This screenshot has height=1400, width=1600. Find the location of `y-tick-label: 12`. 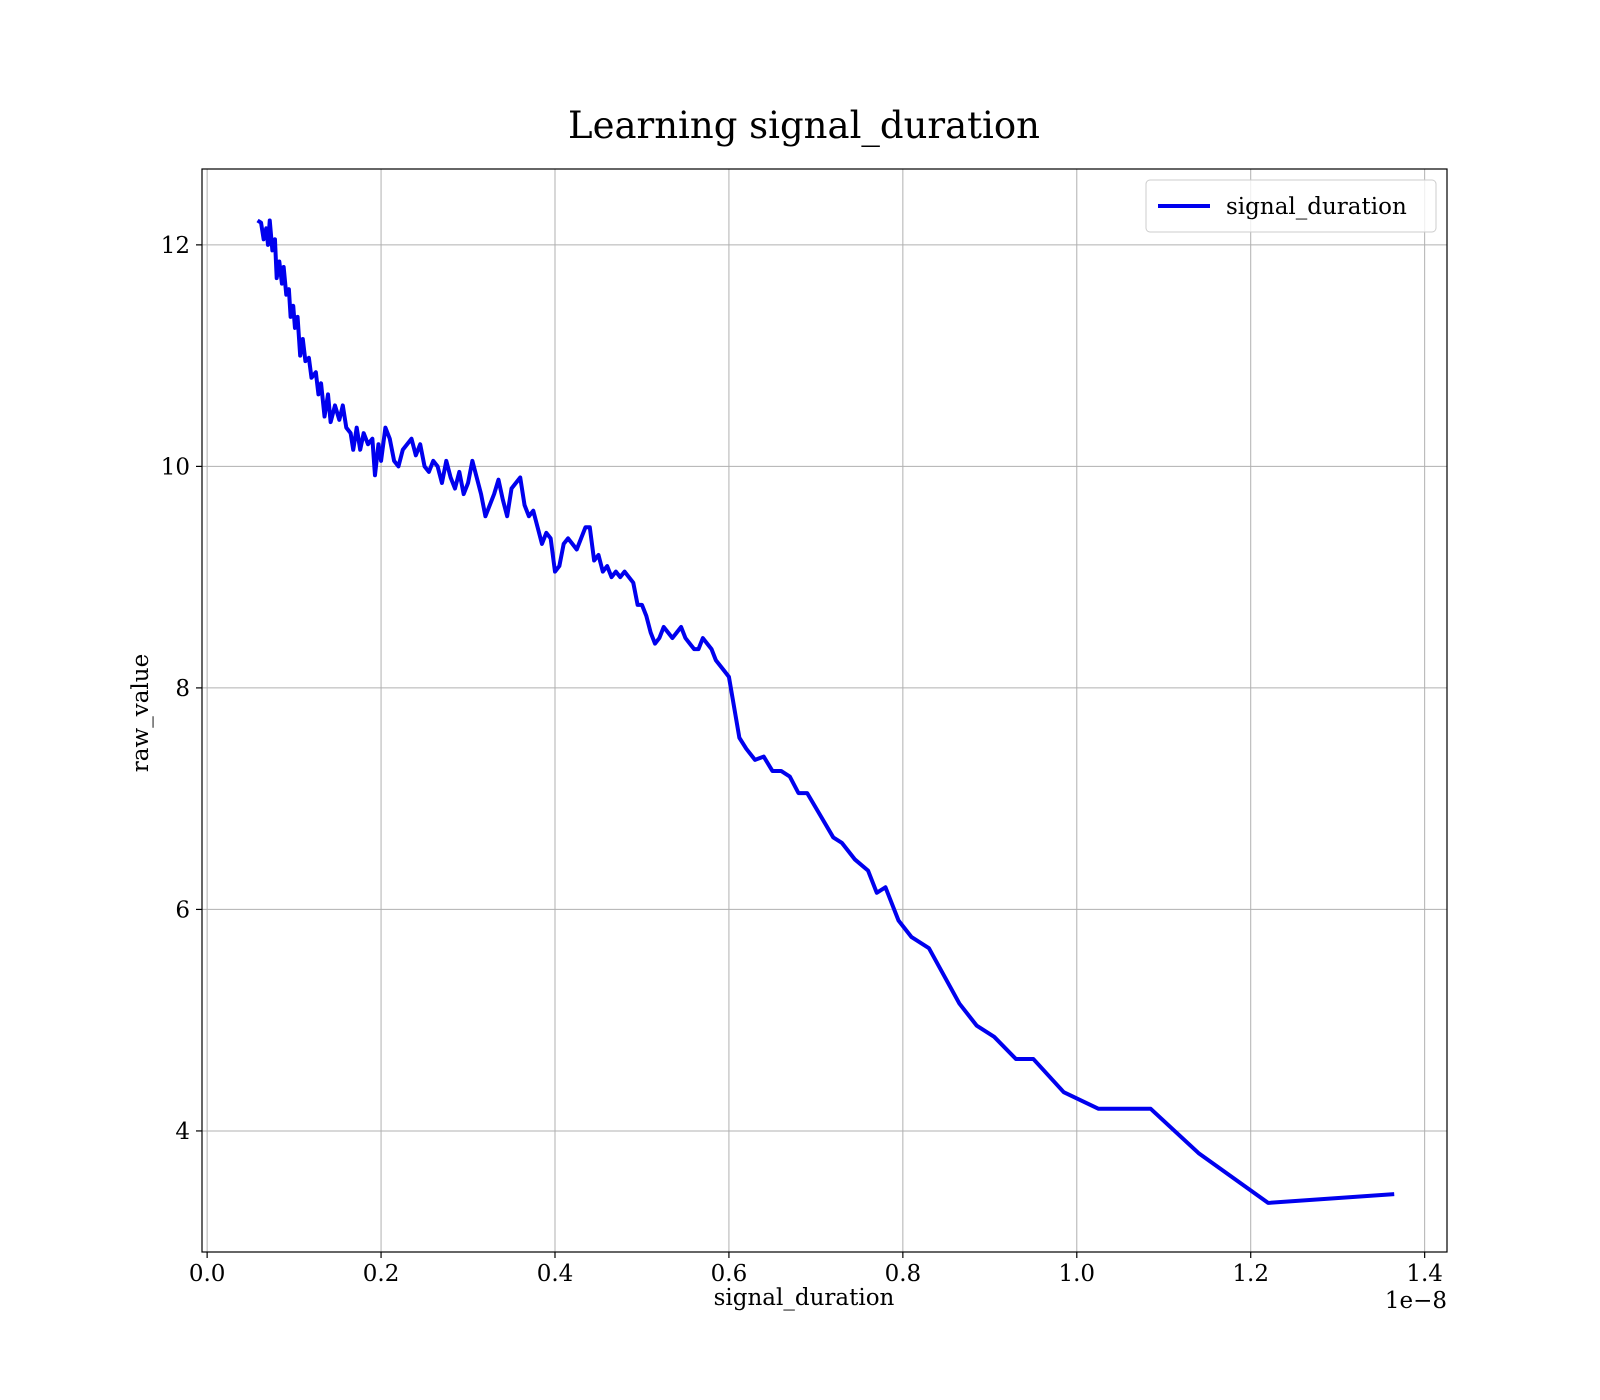

y-tick-label: 12 is located at coordinates (175, 246).